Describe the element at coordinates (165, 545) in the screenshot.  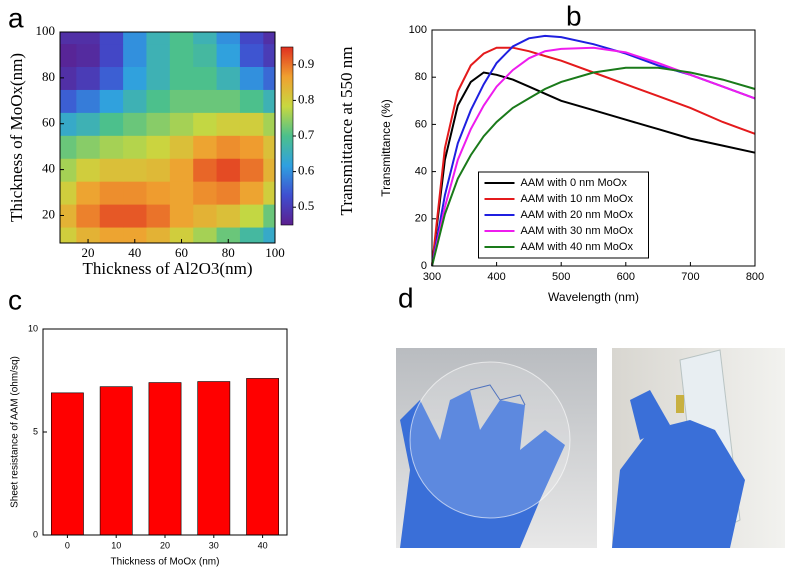
I see `x-tick-label: 20` at that location.